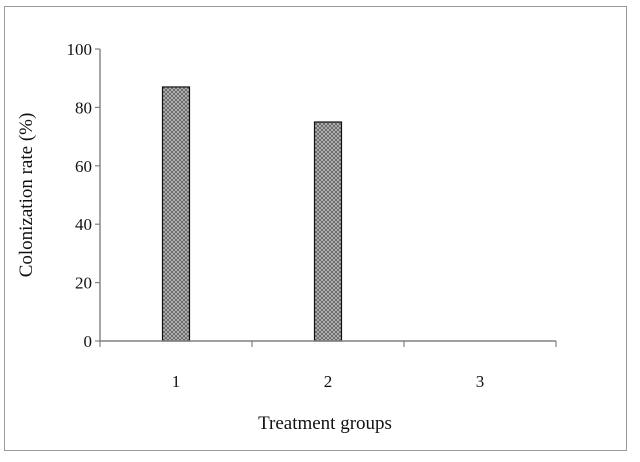 The height and width of the screenshot is (462, 640). Describe the element at coordinates (83, 283) in the screenshot. I see `y-tick-label: 20` at that location.